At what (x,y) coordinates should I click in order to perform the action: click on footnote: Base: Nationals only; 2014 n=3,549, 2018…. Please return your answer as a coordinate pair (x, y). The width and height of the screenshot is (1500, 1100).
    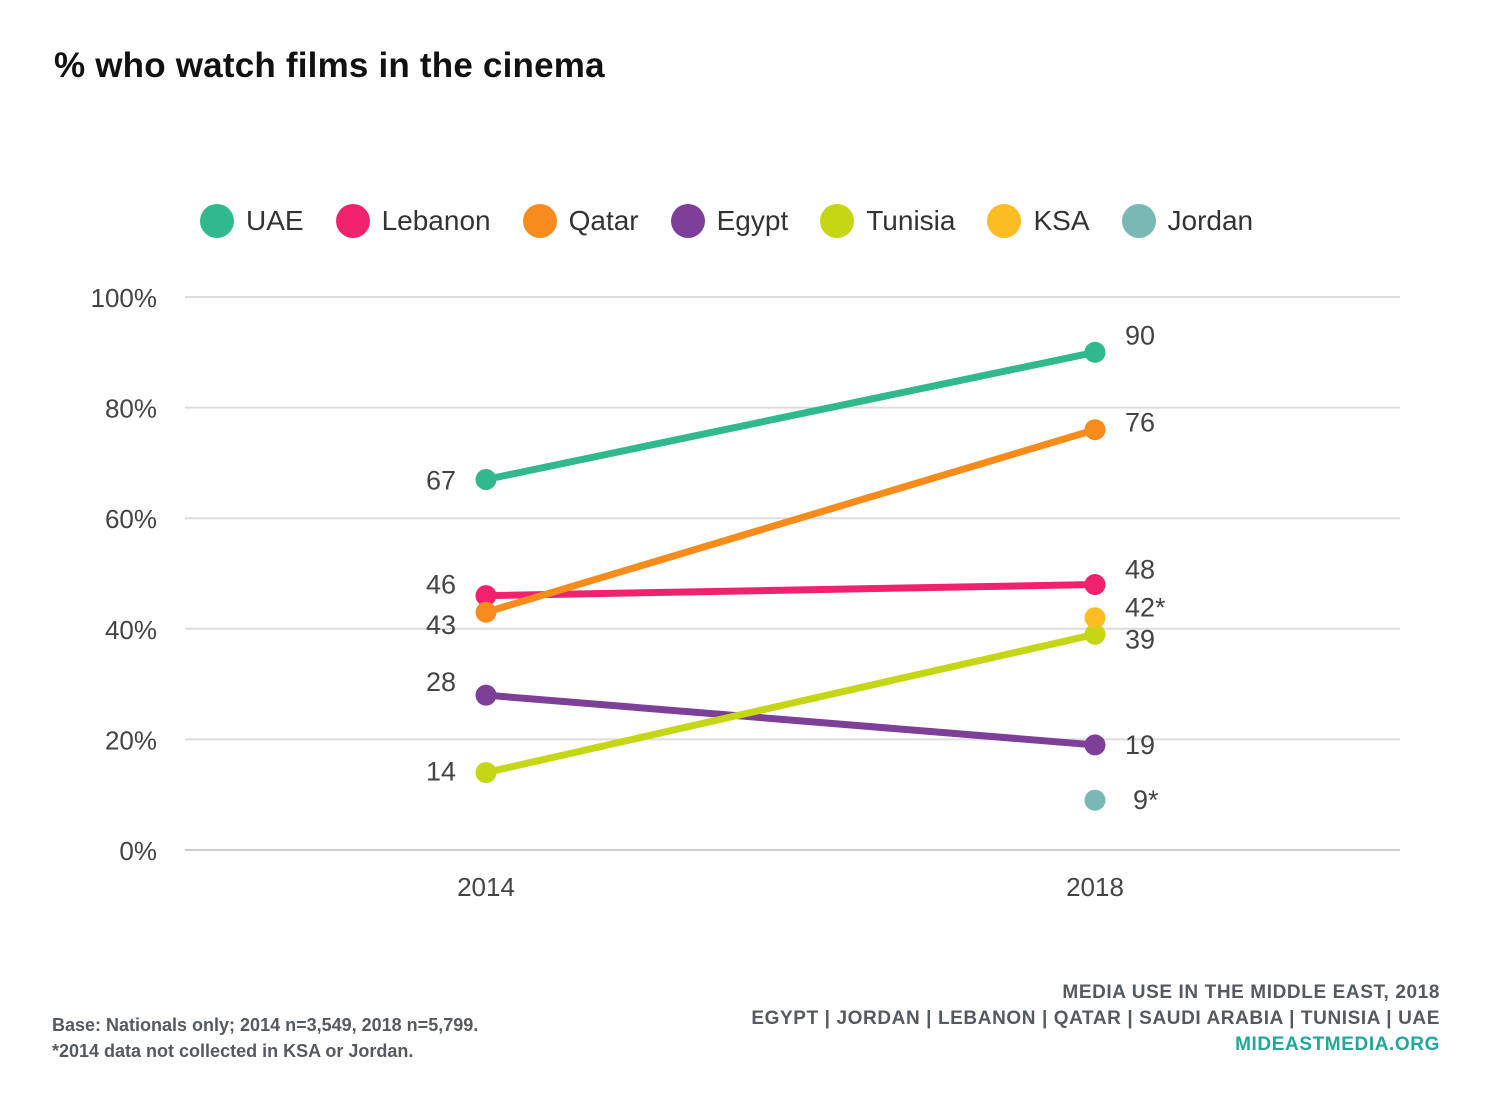
    Looking at the image, I should click on (265, 1038).